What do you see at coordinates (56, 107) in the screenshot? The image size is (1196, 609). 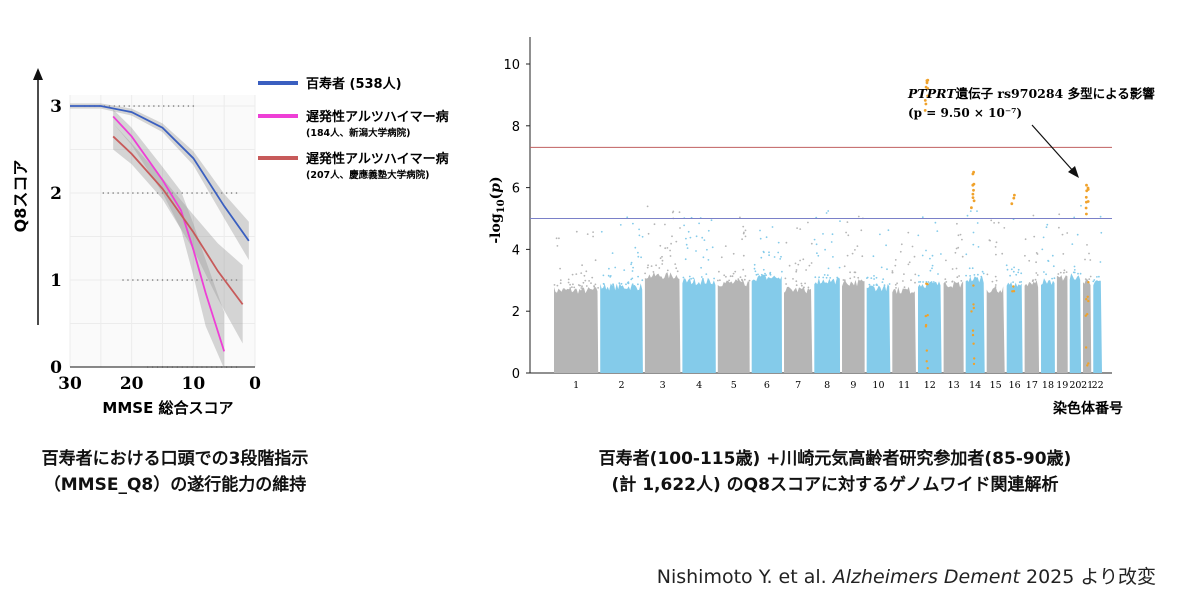 I see `left-y-tick: 3` at bounding box center [56, 107].